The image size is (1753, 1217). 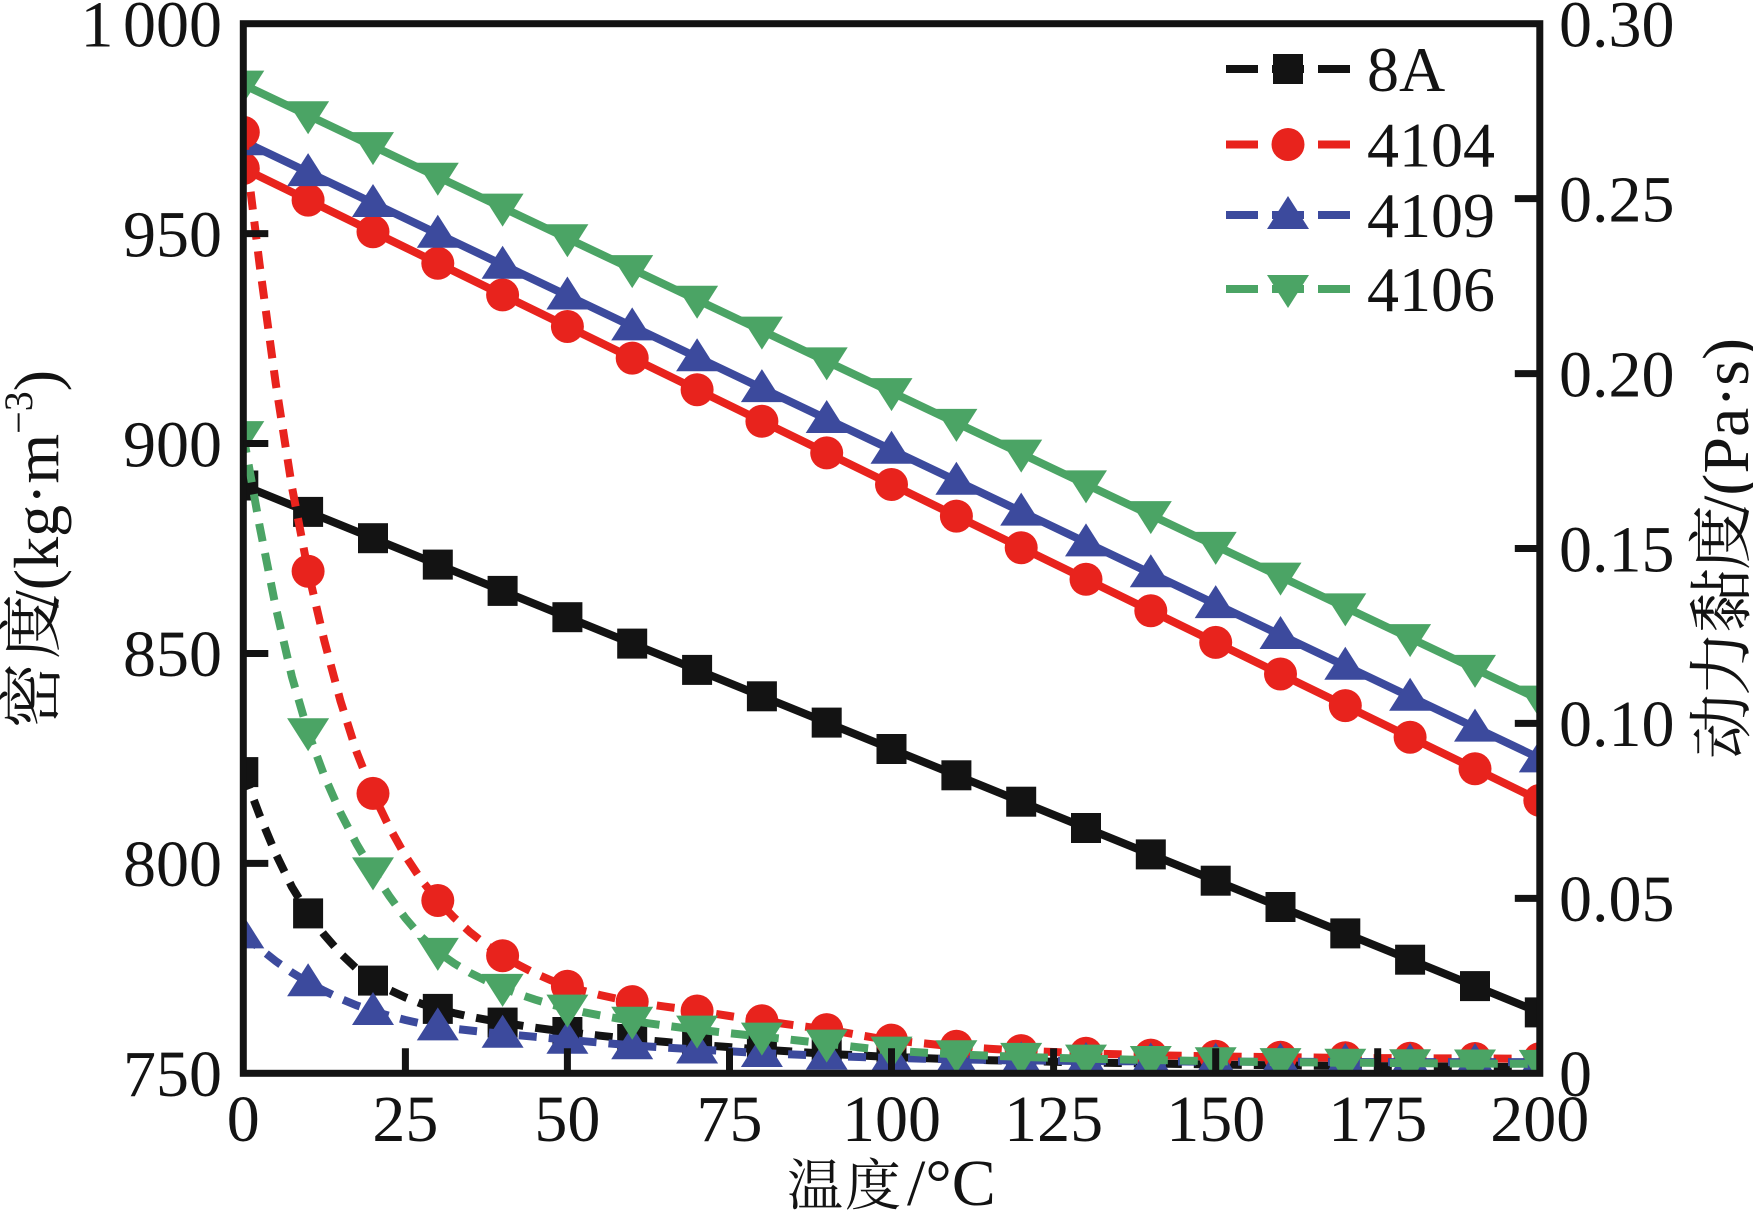 I want to click on svg-text: 900, so click(x=172, y=444).